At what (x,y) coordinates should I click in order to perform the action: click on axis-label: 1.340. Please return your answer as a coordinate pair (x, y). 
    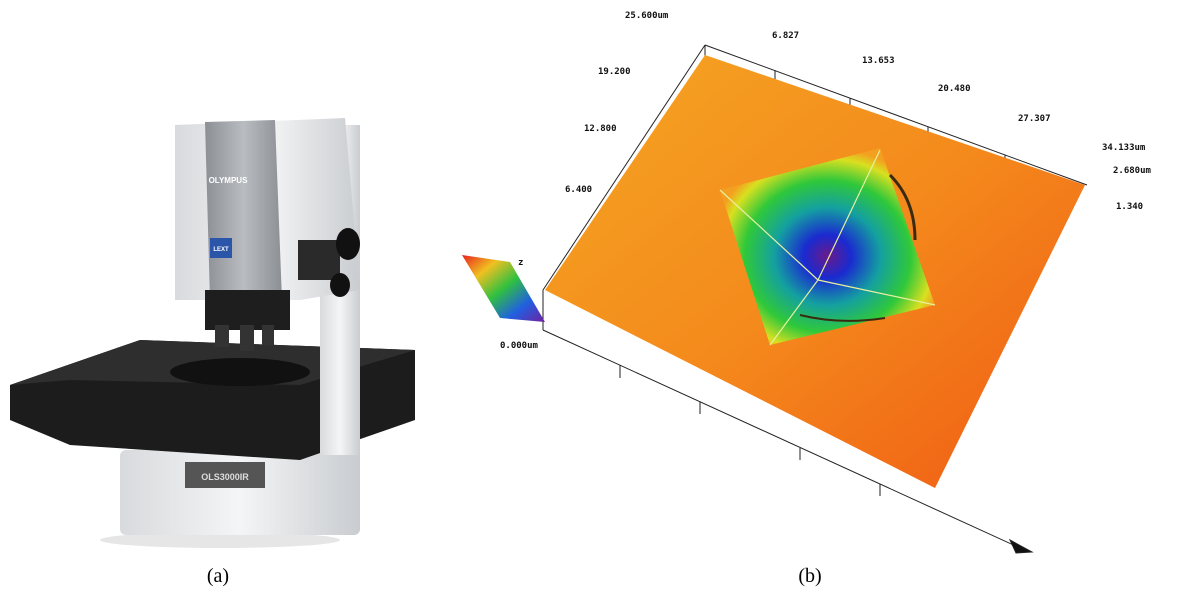
    Looking at the image, I should click on (1129, 207).